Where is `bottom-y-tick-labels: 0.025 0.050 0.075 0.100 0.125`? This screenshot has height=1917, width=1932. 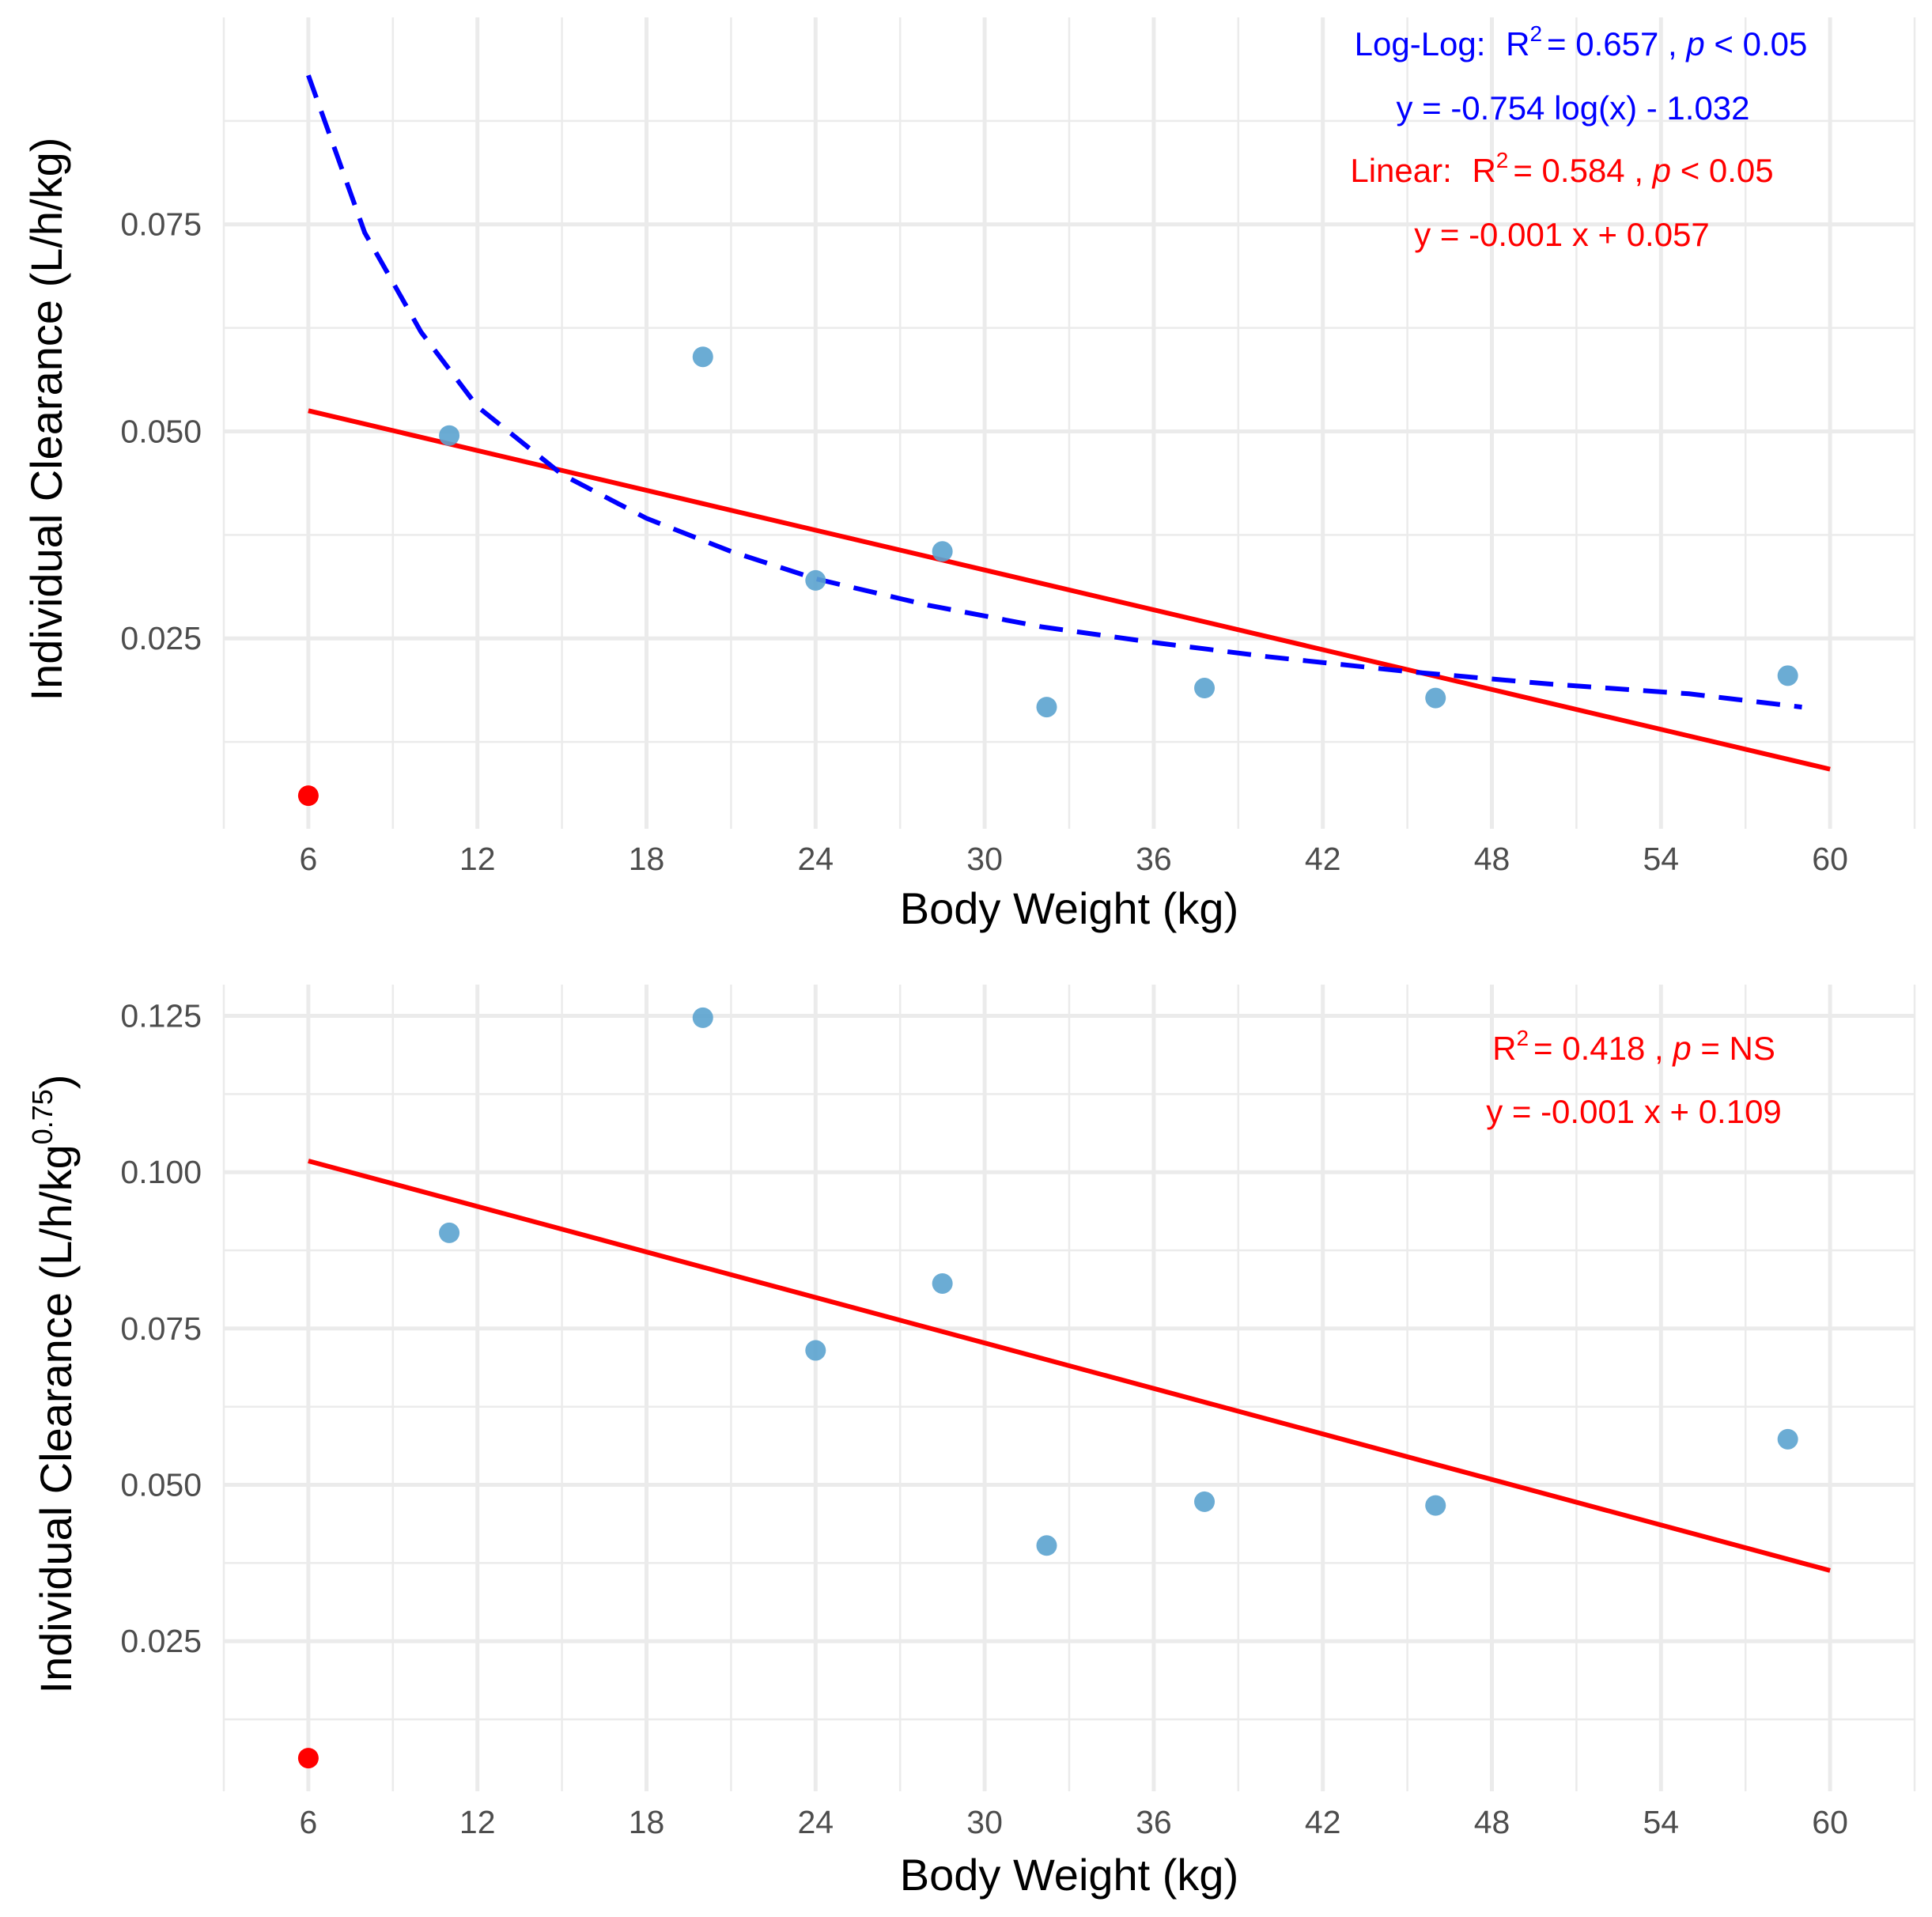
bottom-y-tick-labels: 0.025 0.050 0.075 0.100 0.125 is located at coordinates (161, 1329).